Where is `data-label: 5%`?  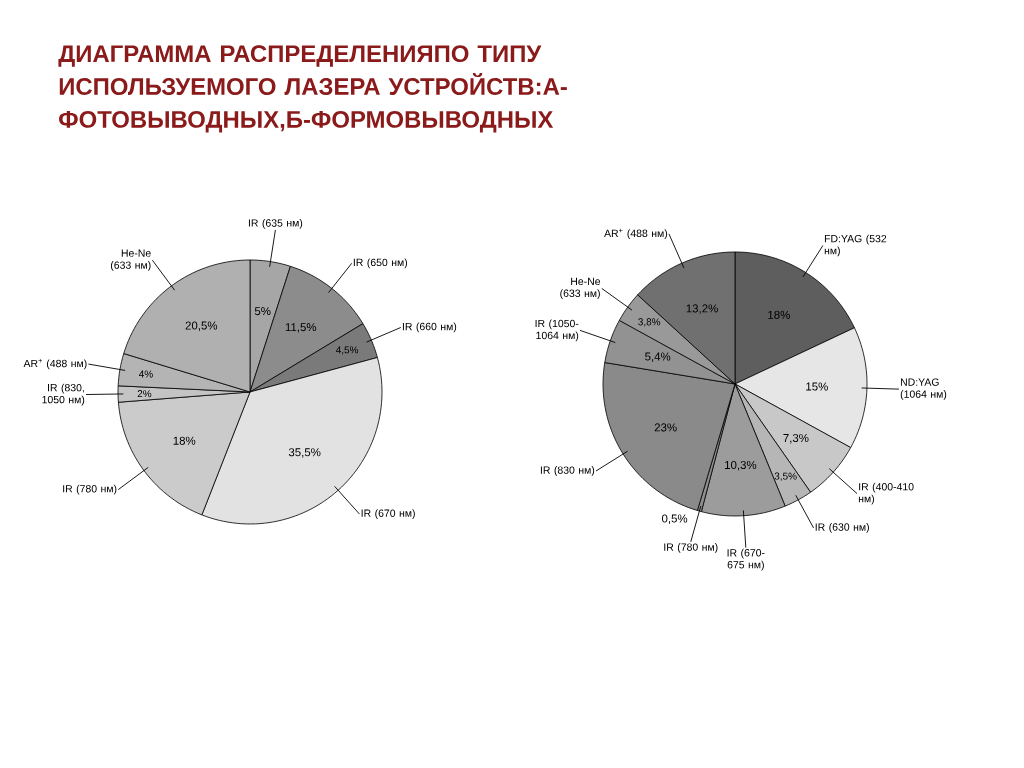 data-label: 5% is located at coordinates (262, 311).